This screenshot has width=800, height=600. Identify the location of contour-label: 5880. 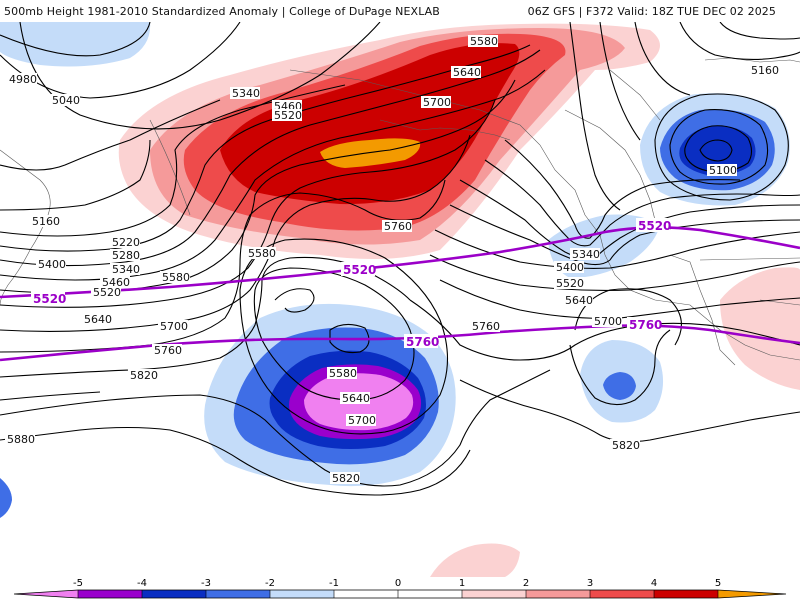
(20, 439).